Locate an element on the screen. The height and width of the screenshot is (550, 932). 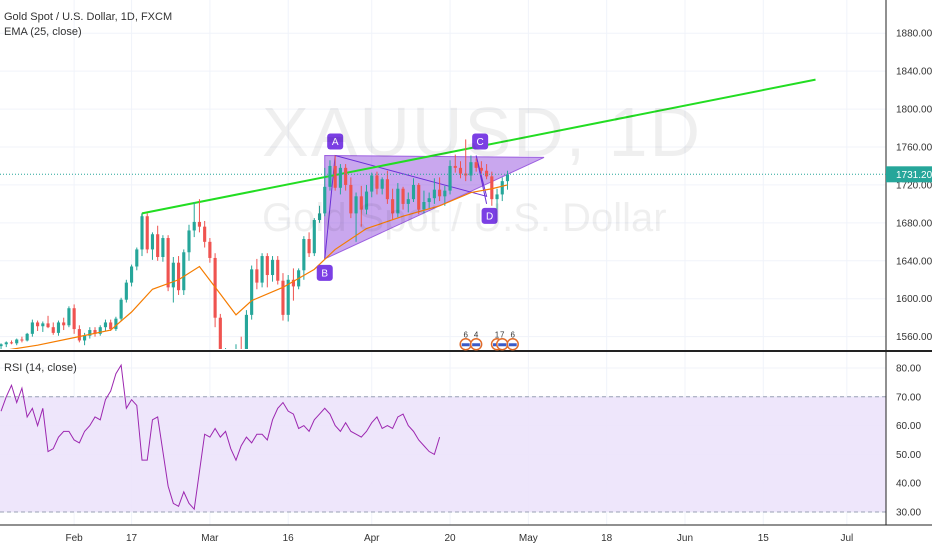
rsi-legend: RSI (14, close) is located at coordinates (40, 368).